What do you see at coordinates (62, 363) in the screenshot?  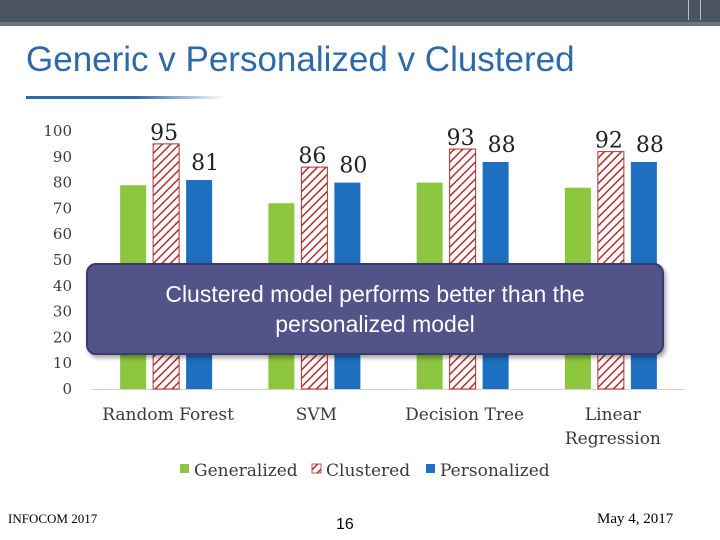 I see `y-tick-label: 10` at bounding box center [62, 363].